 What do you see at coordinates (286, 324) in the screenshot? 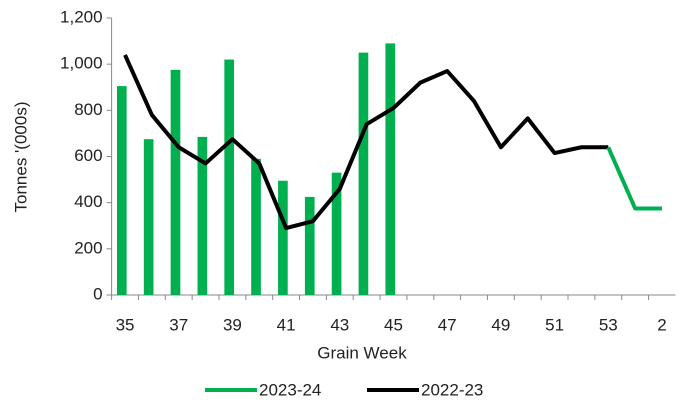
I see `x-tick-label: 41` at bounding box center [286, 324].